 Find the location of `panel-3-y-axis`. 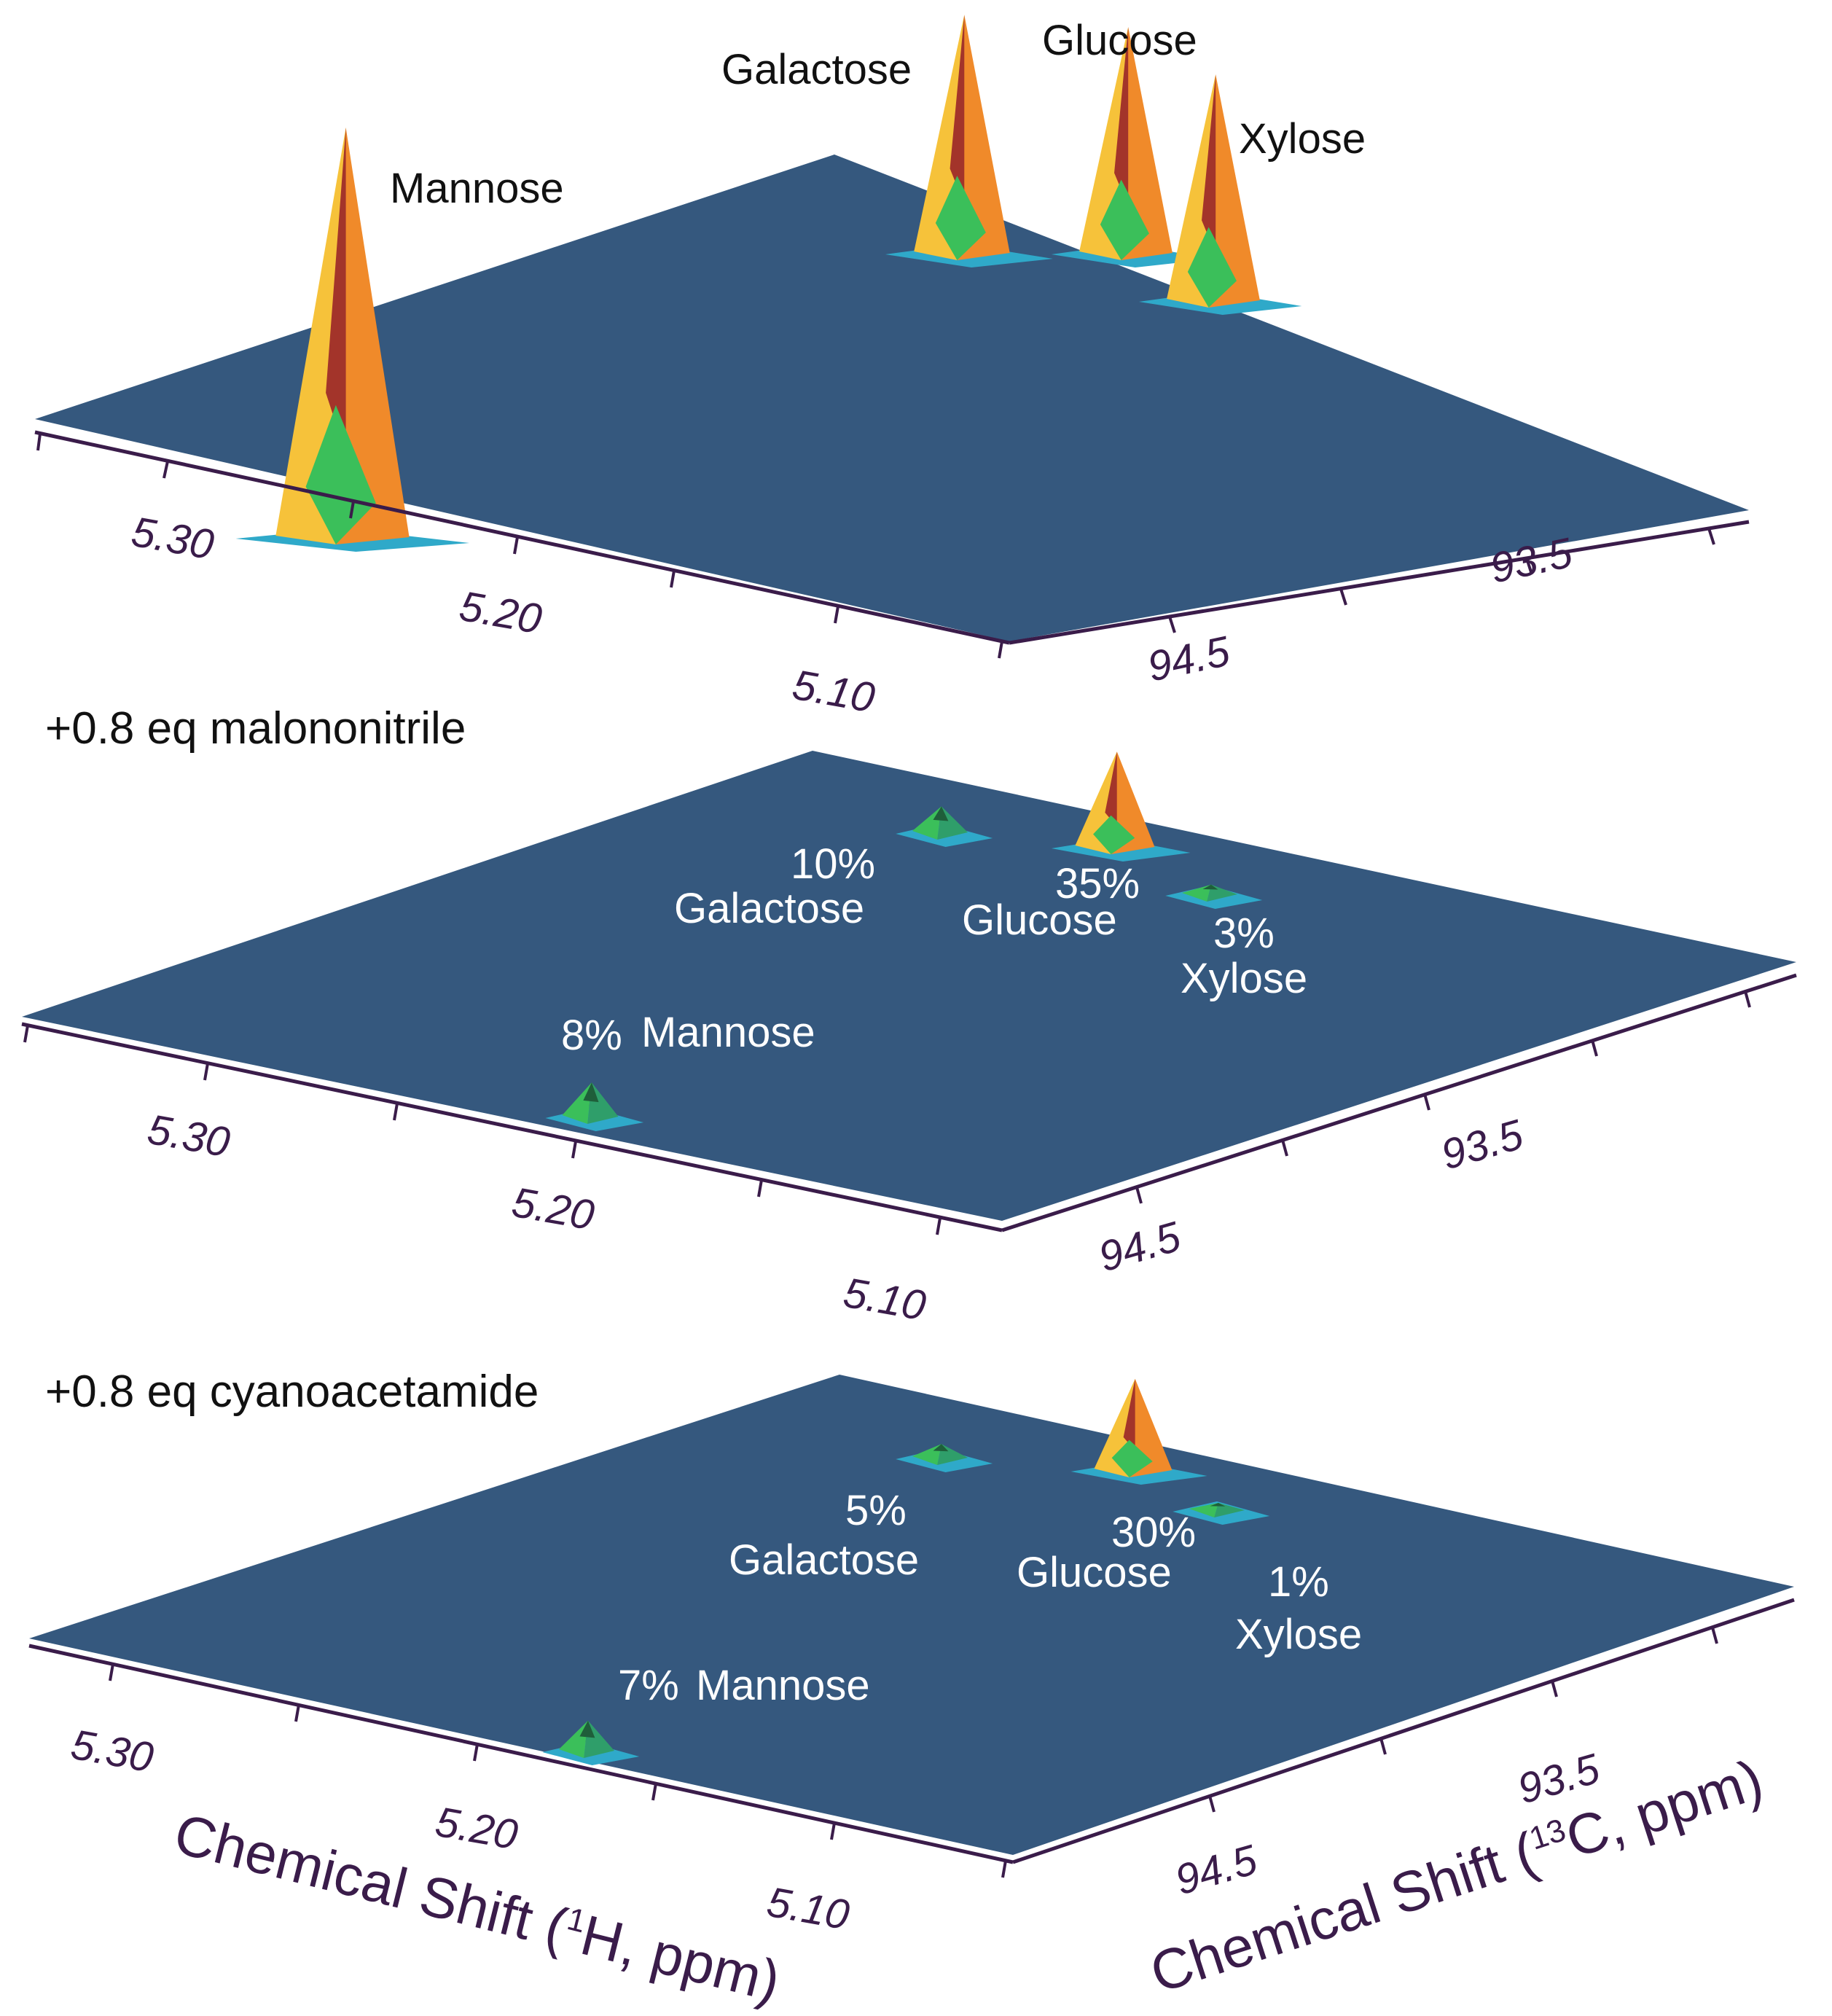

panel-3-y-axis is located at coordinates (1404, 1731).